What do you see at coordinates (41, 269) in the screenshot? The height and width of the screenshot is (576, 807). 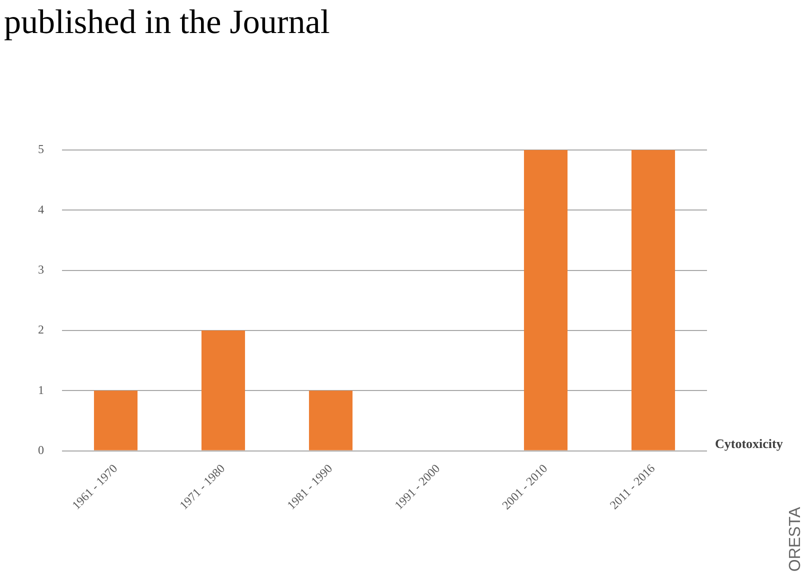 I see `y-tick-label: 3` at bounding box center [41, 269].